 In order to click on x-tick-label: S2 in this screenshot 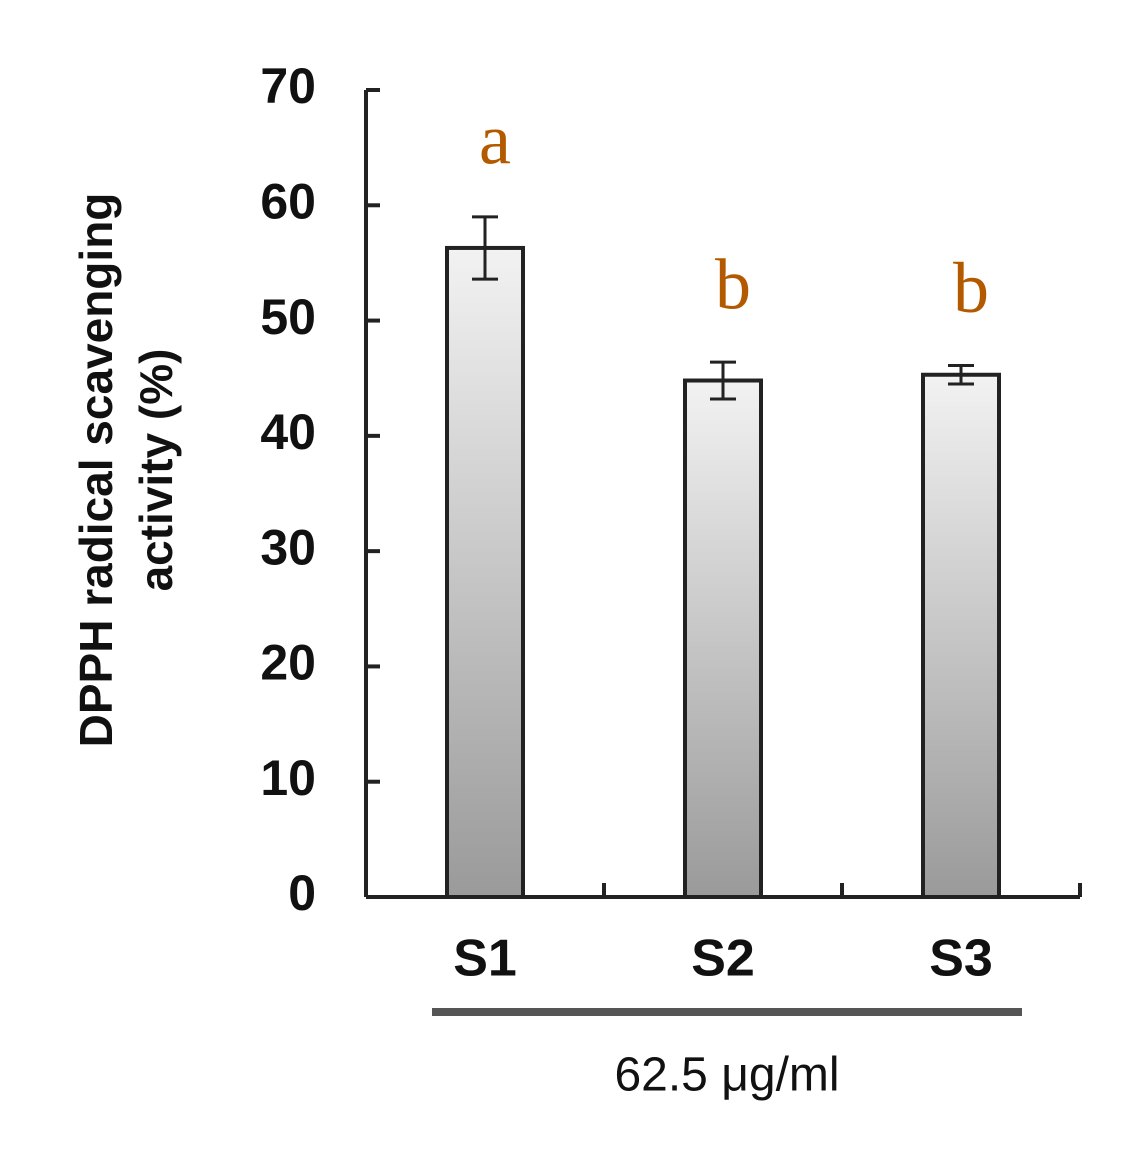, I will do `click(723, 959)`.